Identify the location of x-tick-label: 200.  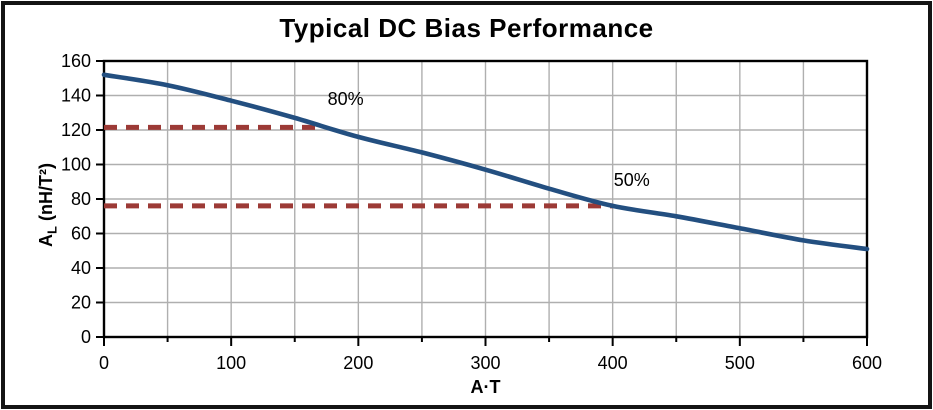
(358, 363).